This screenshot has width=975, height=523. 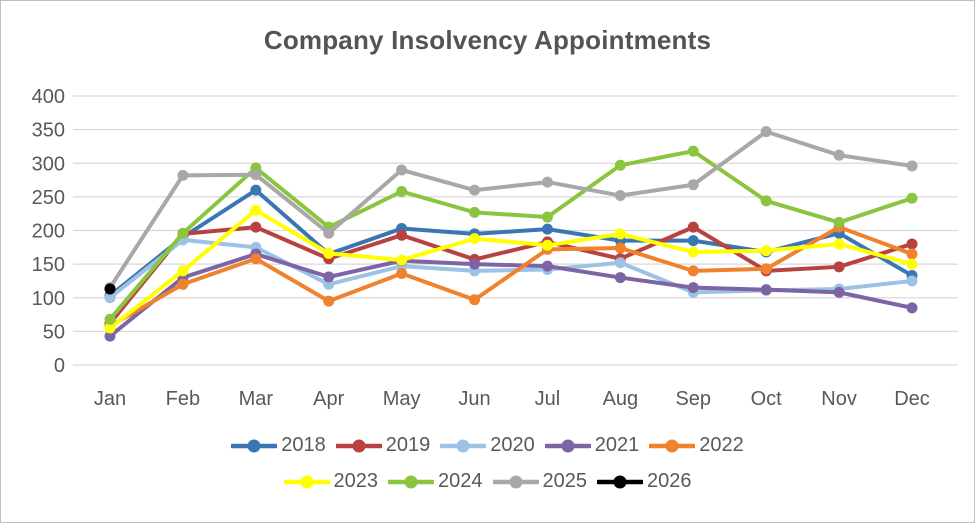 What do you see at coordinates (48, 265) in the screenshot?
I see `y-axis-tick-label: 150` at bounding box center [48, 265].